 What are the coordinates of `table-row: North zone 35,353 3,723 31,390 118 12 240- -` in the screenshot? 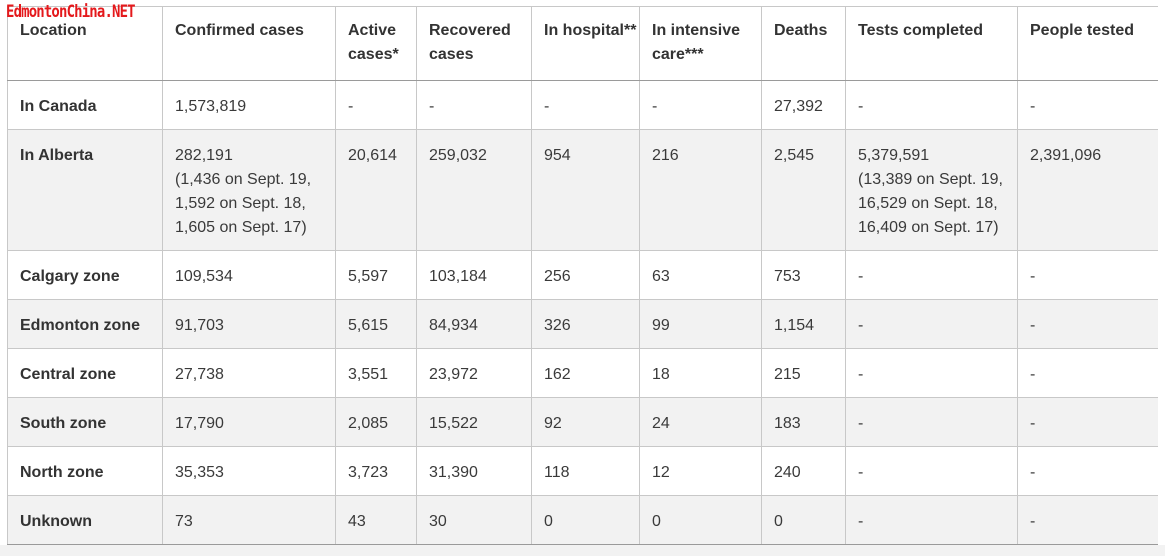 It's located at (582, 471).